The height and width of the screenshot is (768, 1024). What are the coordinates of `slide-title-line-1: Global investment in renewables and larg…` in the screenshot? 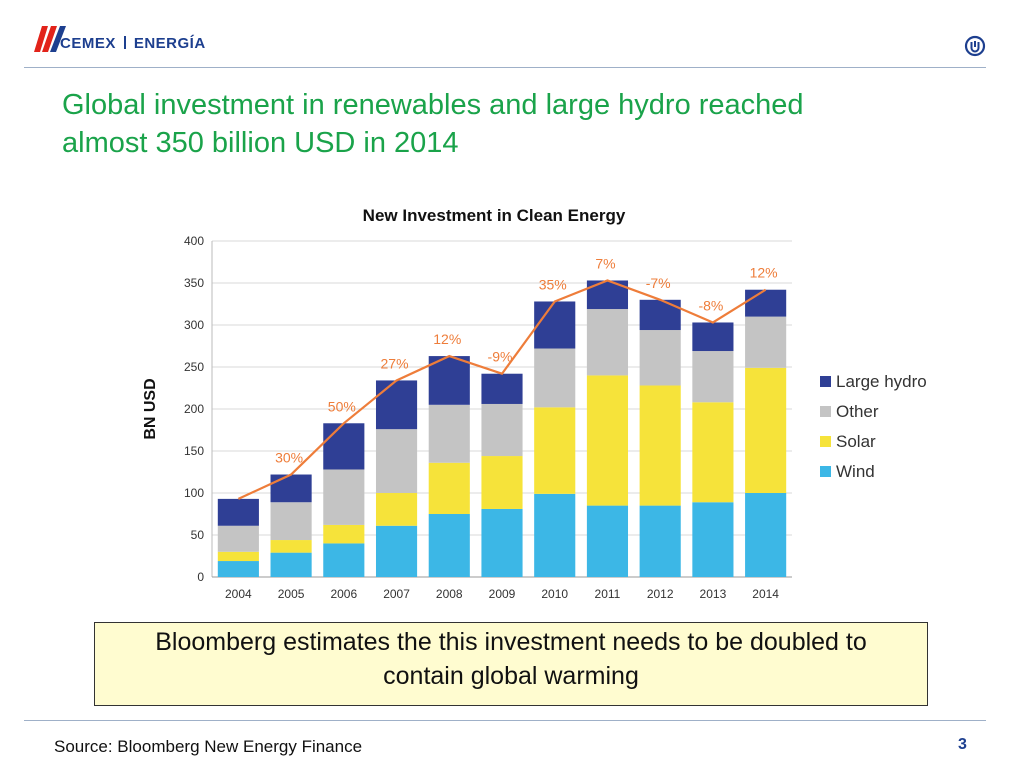 It's located at (433, 105).